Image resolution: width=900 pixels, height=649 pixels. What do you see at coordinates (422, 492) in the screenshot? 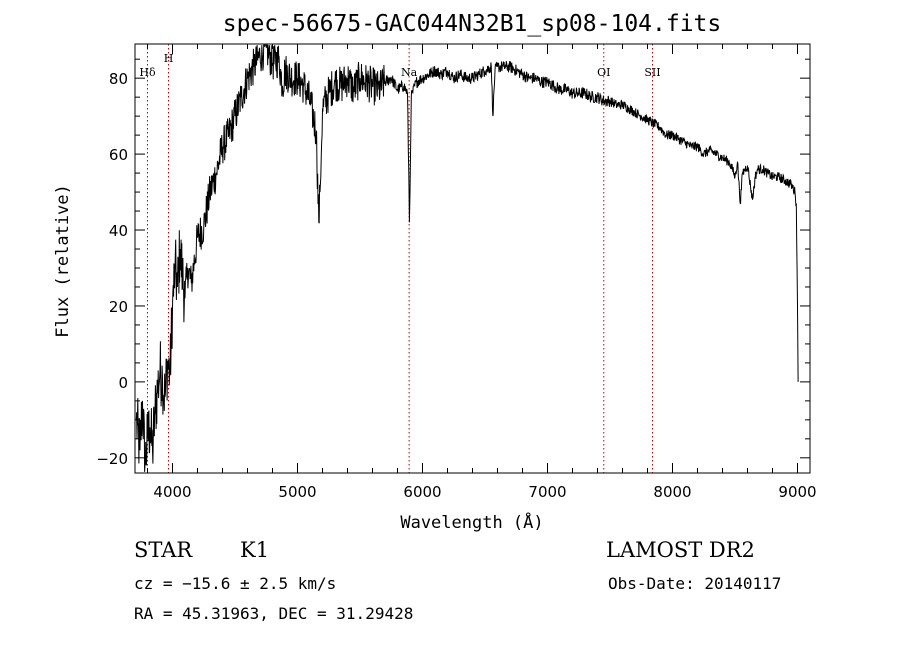
I see `x-tick-label: 6000` at bounding box center [422, 492].